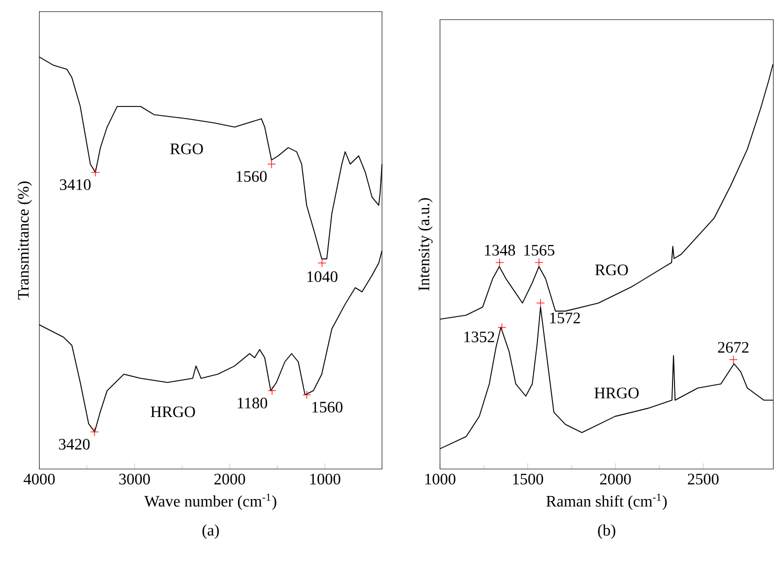  What do you see at coordinates (24, 241) in the screenshot?
I see `y-axis-title: Transmittance (%)` at bounding box center [24, 241].